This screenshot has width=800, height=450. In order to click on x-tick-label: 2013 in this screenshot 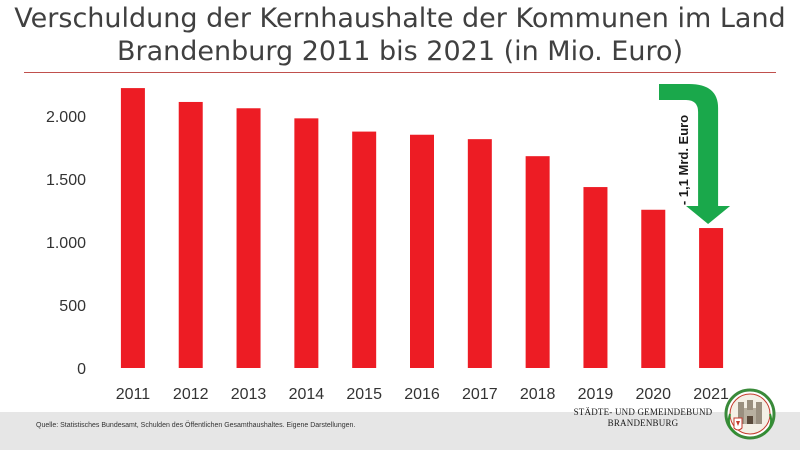, I will do `click(249, 394)`.